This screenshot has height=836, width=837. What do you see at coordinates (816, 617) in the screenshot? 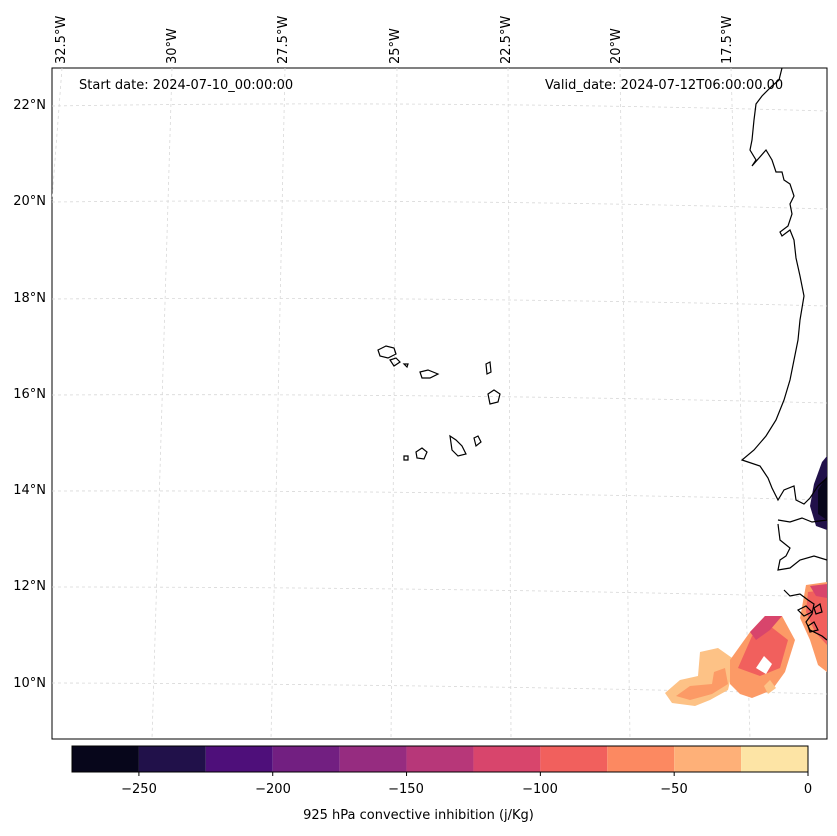
I see `cin-patch-coast-core` at bounding box center [816, 617].